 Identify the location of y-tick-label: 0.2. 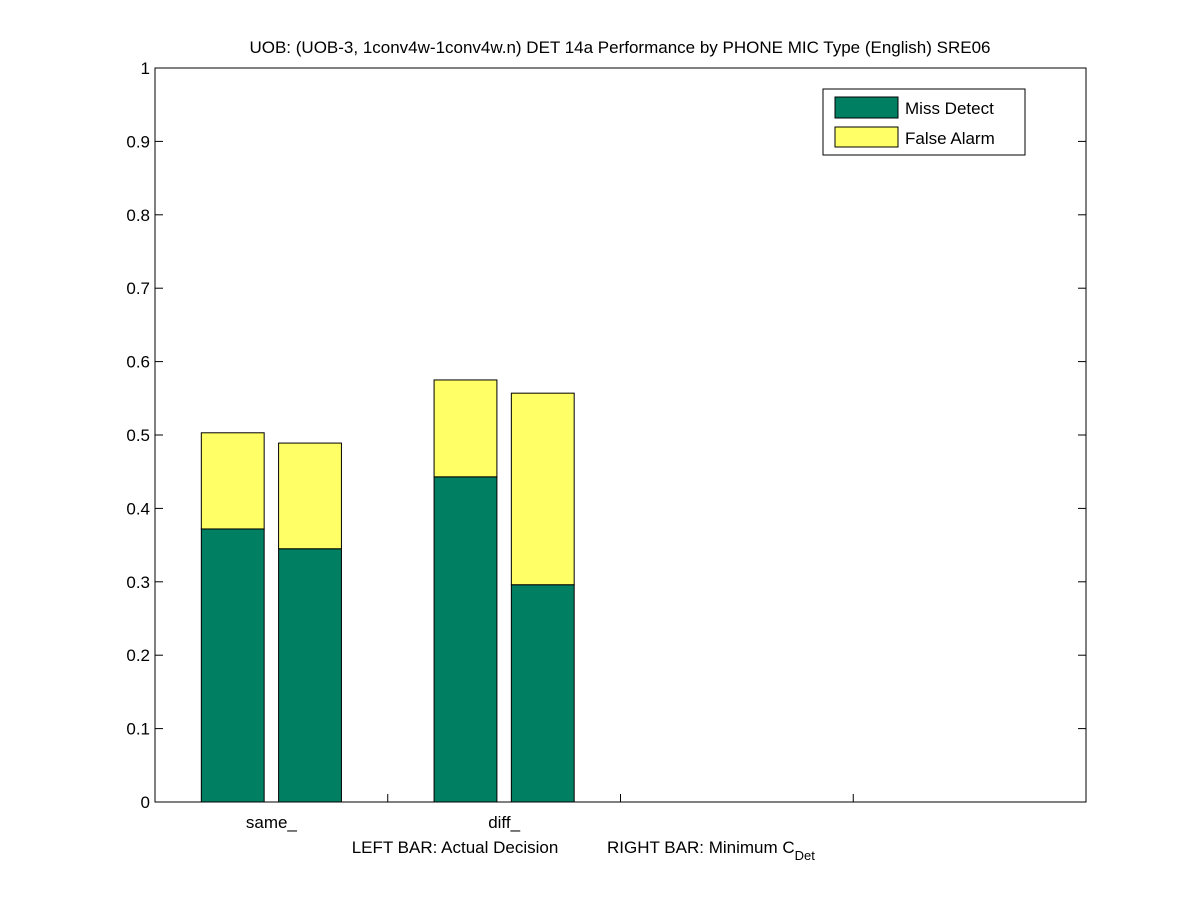
(138, 655).